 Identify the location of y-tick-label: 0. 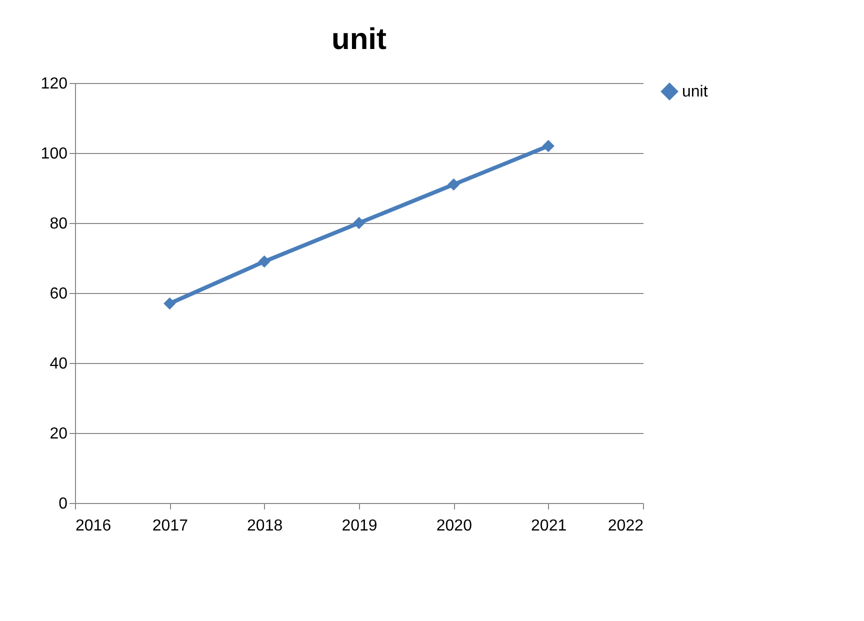
(63, 504).